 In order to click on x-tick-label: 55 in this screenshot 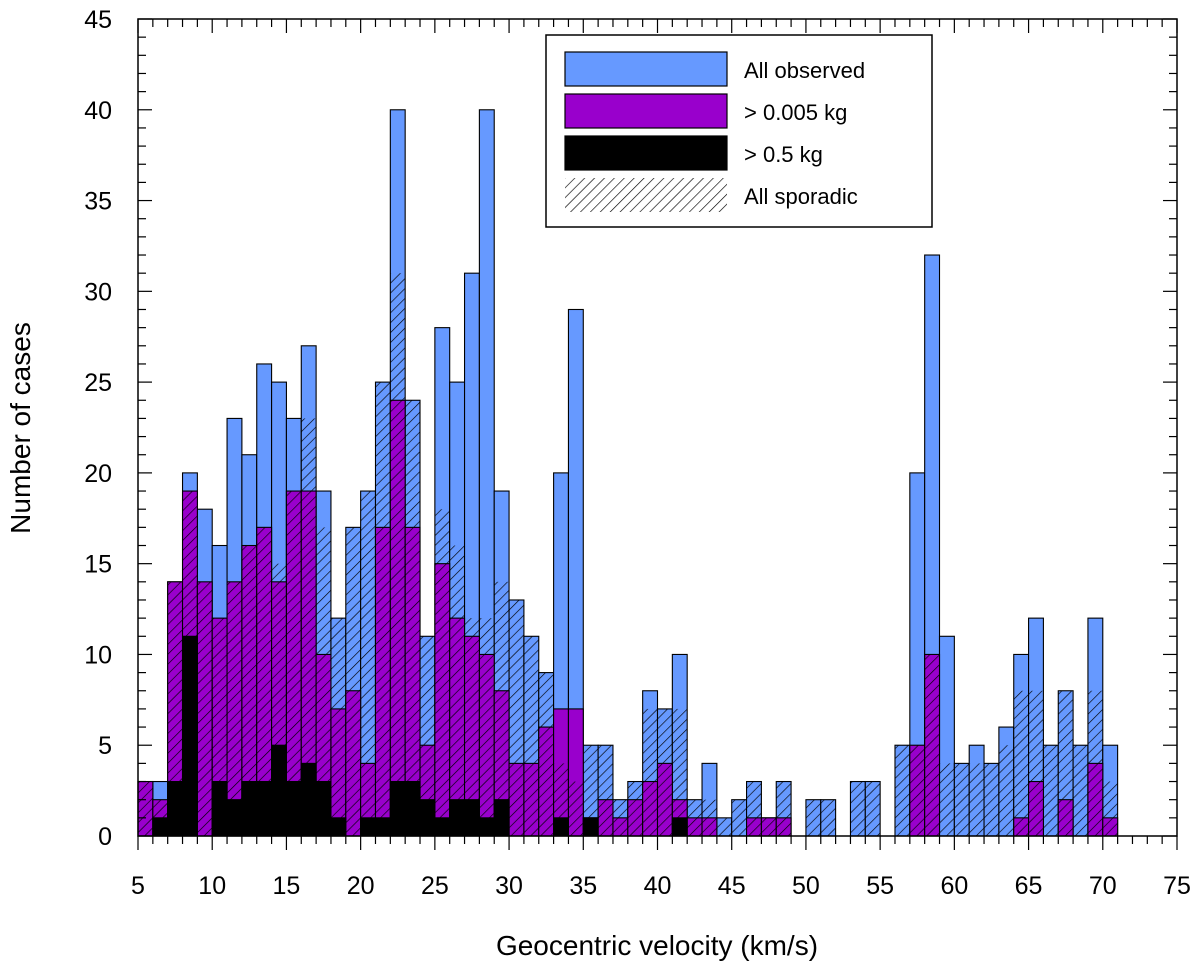, I will do `click(880, 886)`.